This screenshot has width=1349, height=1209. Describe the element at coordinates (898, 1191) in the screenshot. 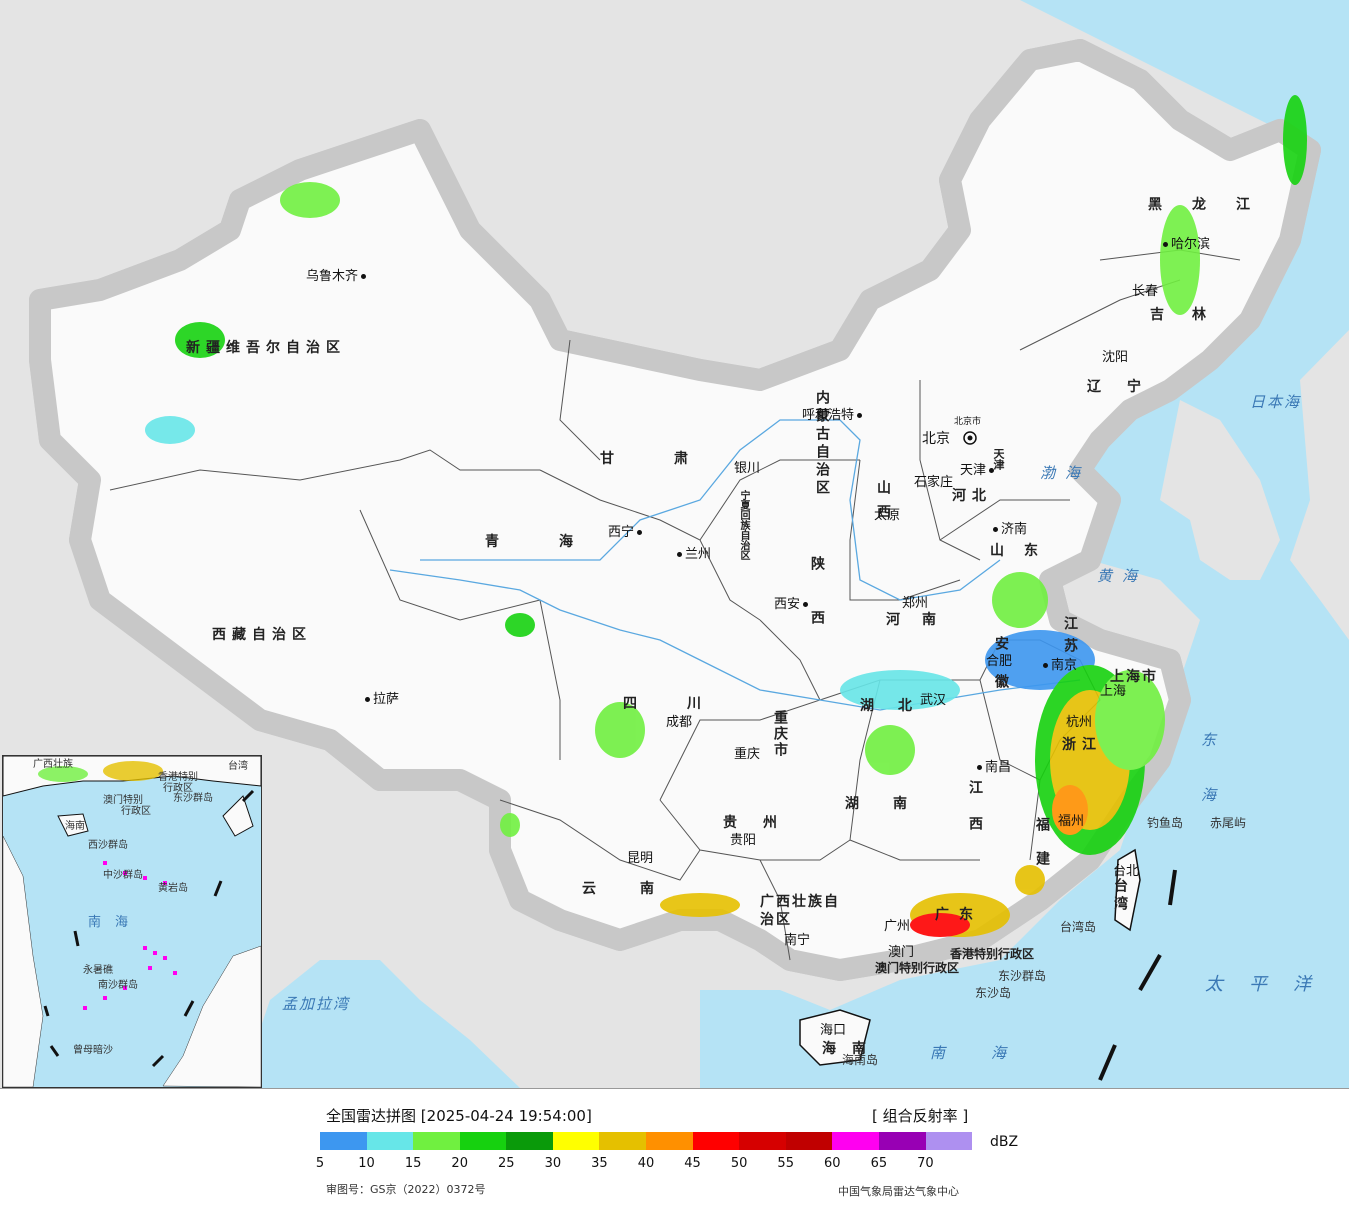

I see `source-label: 中国气象局雷达气象中心` at that location.